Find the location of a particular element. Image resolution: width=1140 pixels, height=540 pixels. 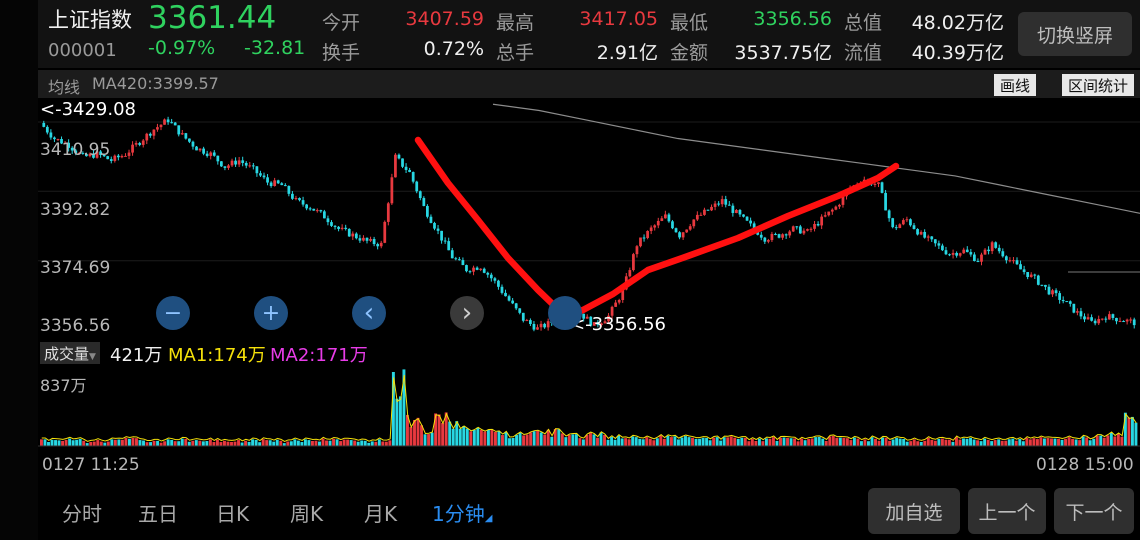

tab-daily-k: 日K is located at coordinates (233, 514).